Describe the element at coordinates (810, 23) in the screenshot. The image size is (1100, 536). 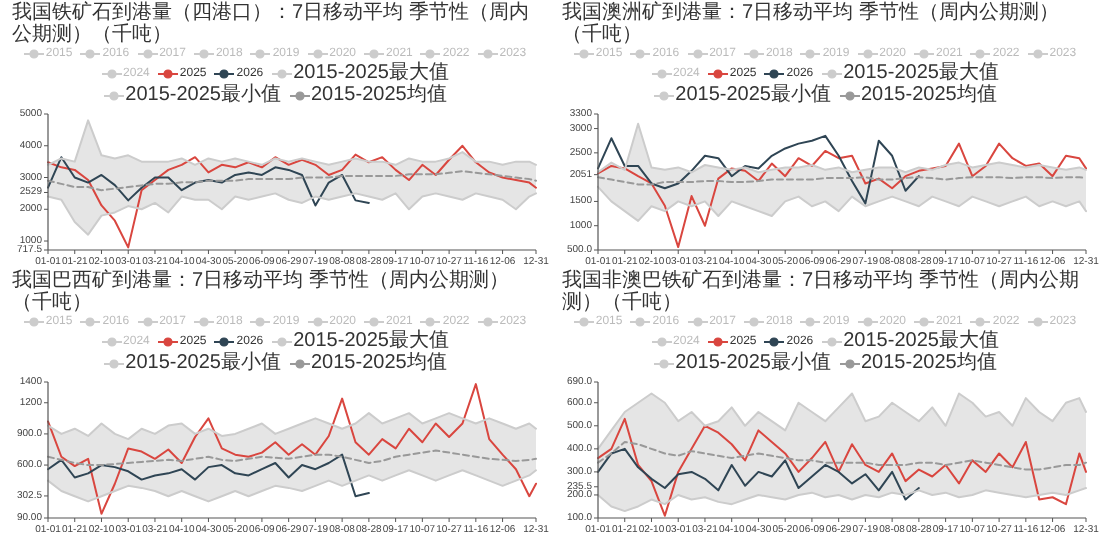
I see `chart-title: 我国澳洲矿到港量：7日移动平均 季节性（周内公期测）（千吨）` at that location.